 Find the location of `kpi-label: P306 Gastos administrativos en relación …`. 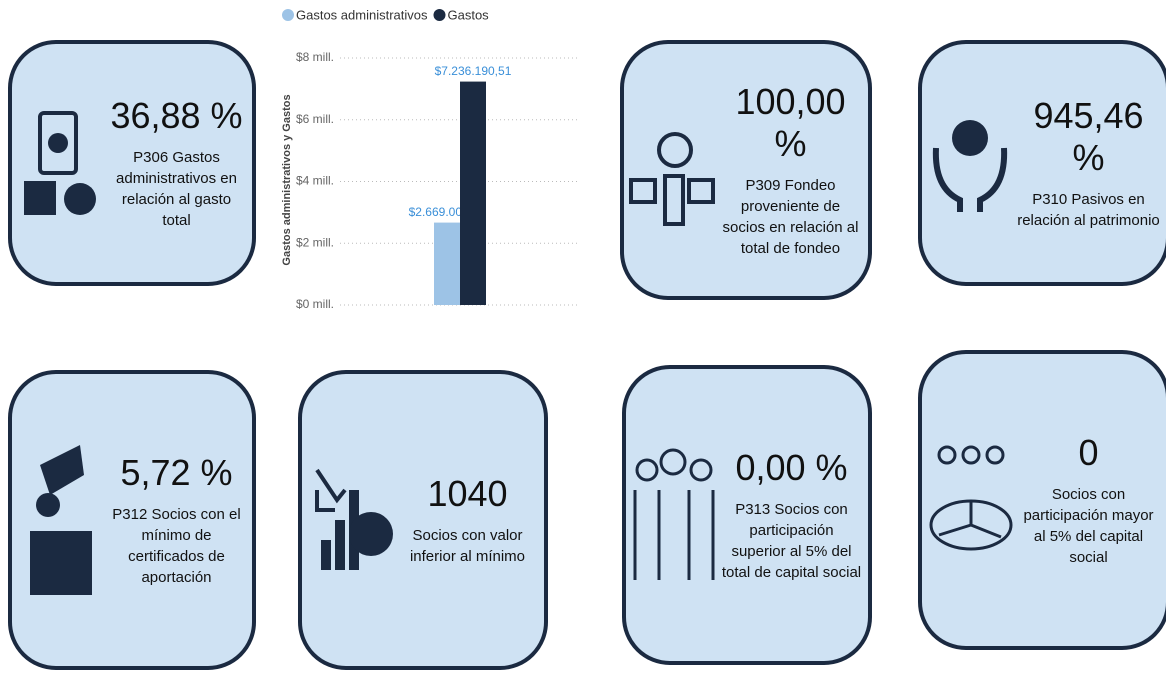

kpi-label: P306 Gastos administrativos en relación … is located at coordinates (176, 189).